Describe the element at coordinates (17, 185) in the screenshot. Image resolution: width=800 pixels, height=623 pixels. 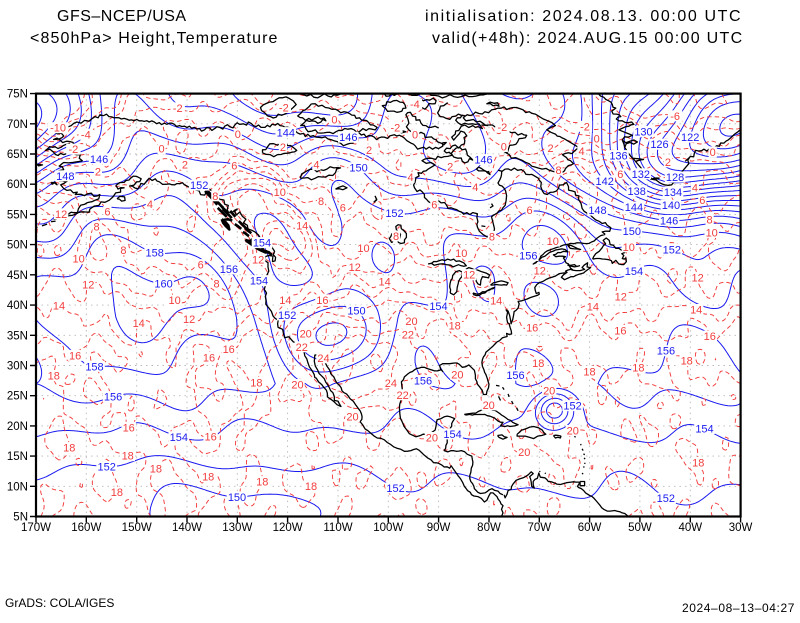
I see `svg-text: 60N` at that location.